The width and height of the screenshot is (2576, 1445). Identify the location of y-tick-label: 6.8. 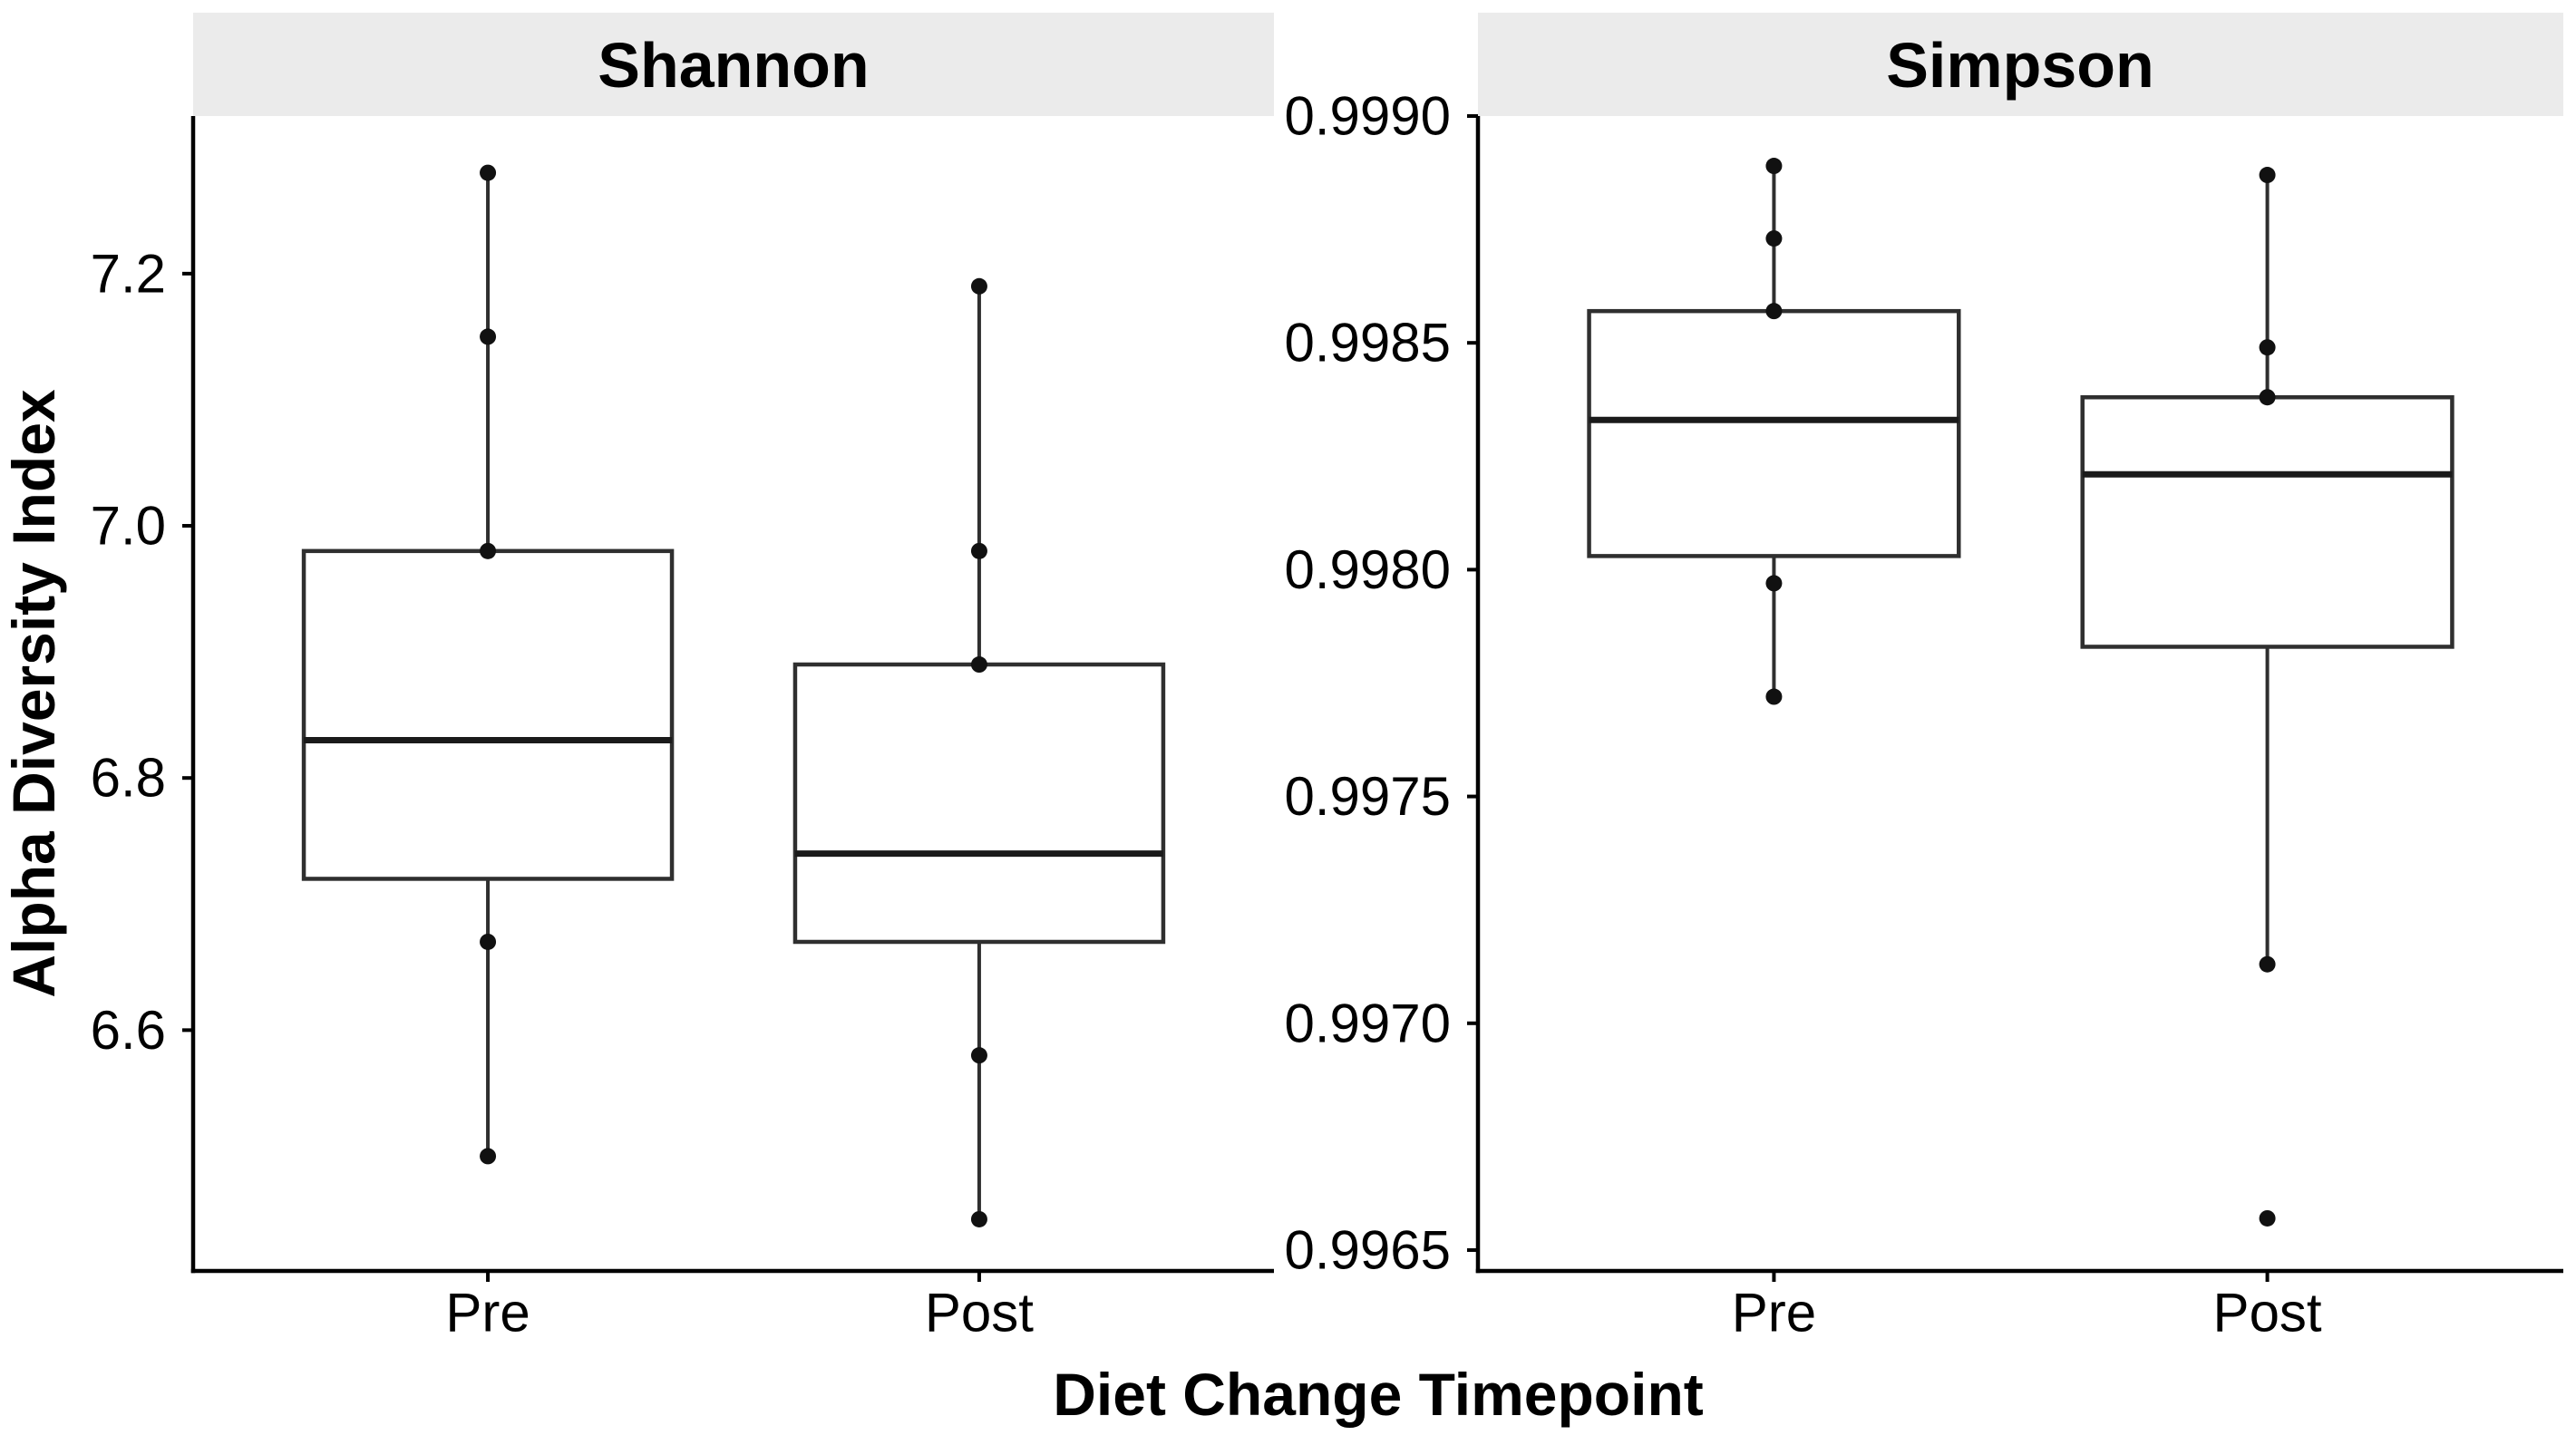
(128, 778).